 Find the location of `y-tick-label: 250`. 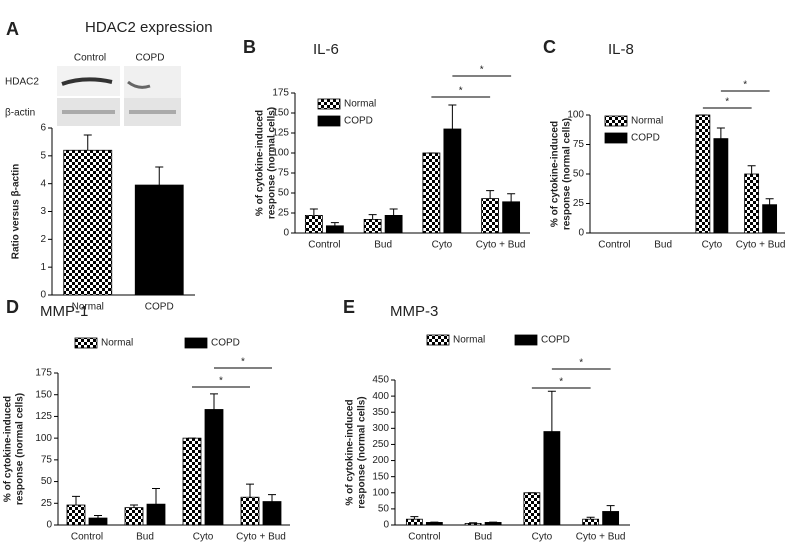

y-tick-label: 250 is located at coordinates (380, 444).